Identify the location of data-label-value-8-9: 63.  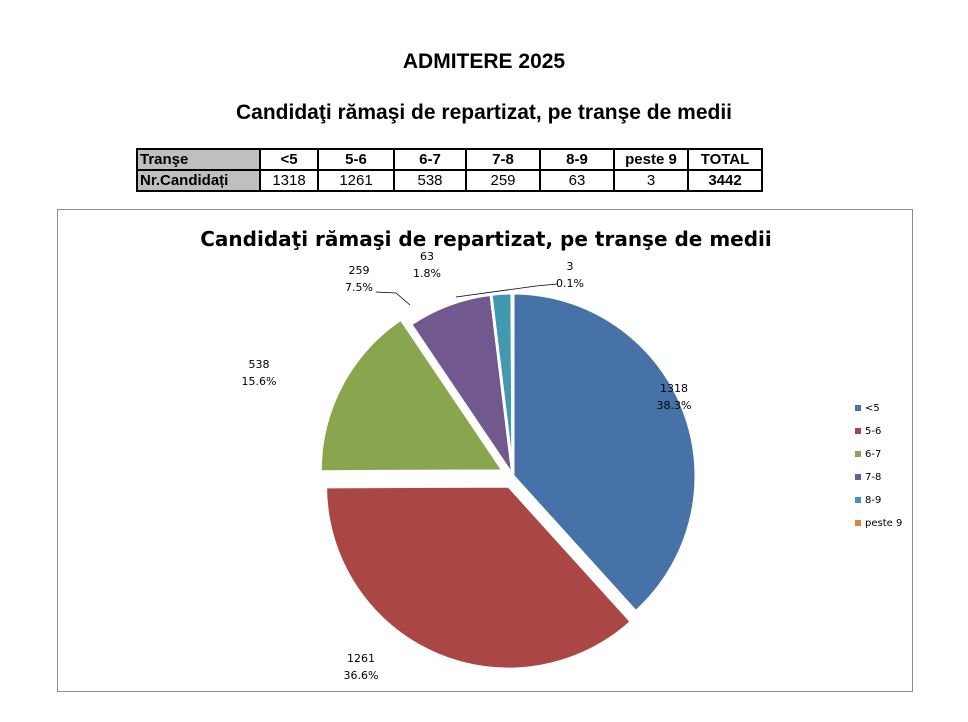
(427, 256).